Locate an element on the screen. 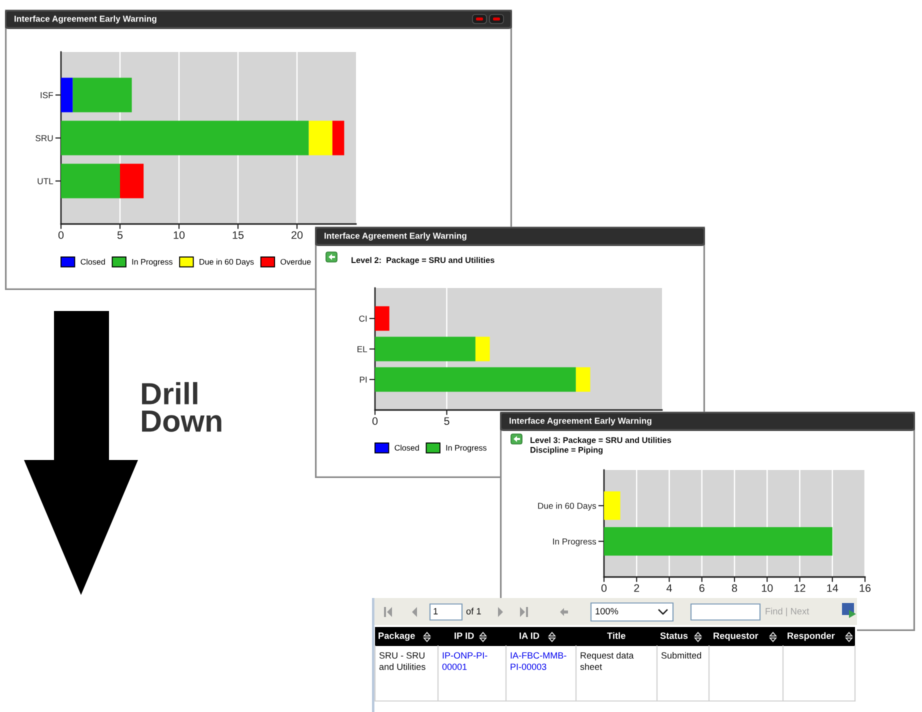 The height and width of the screenshot is (712, 922). category-label: IA ID is located at coordinates (530, 635).